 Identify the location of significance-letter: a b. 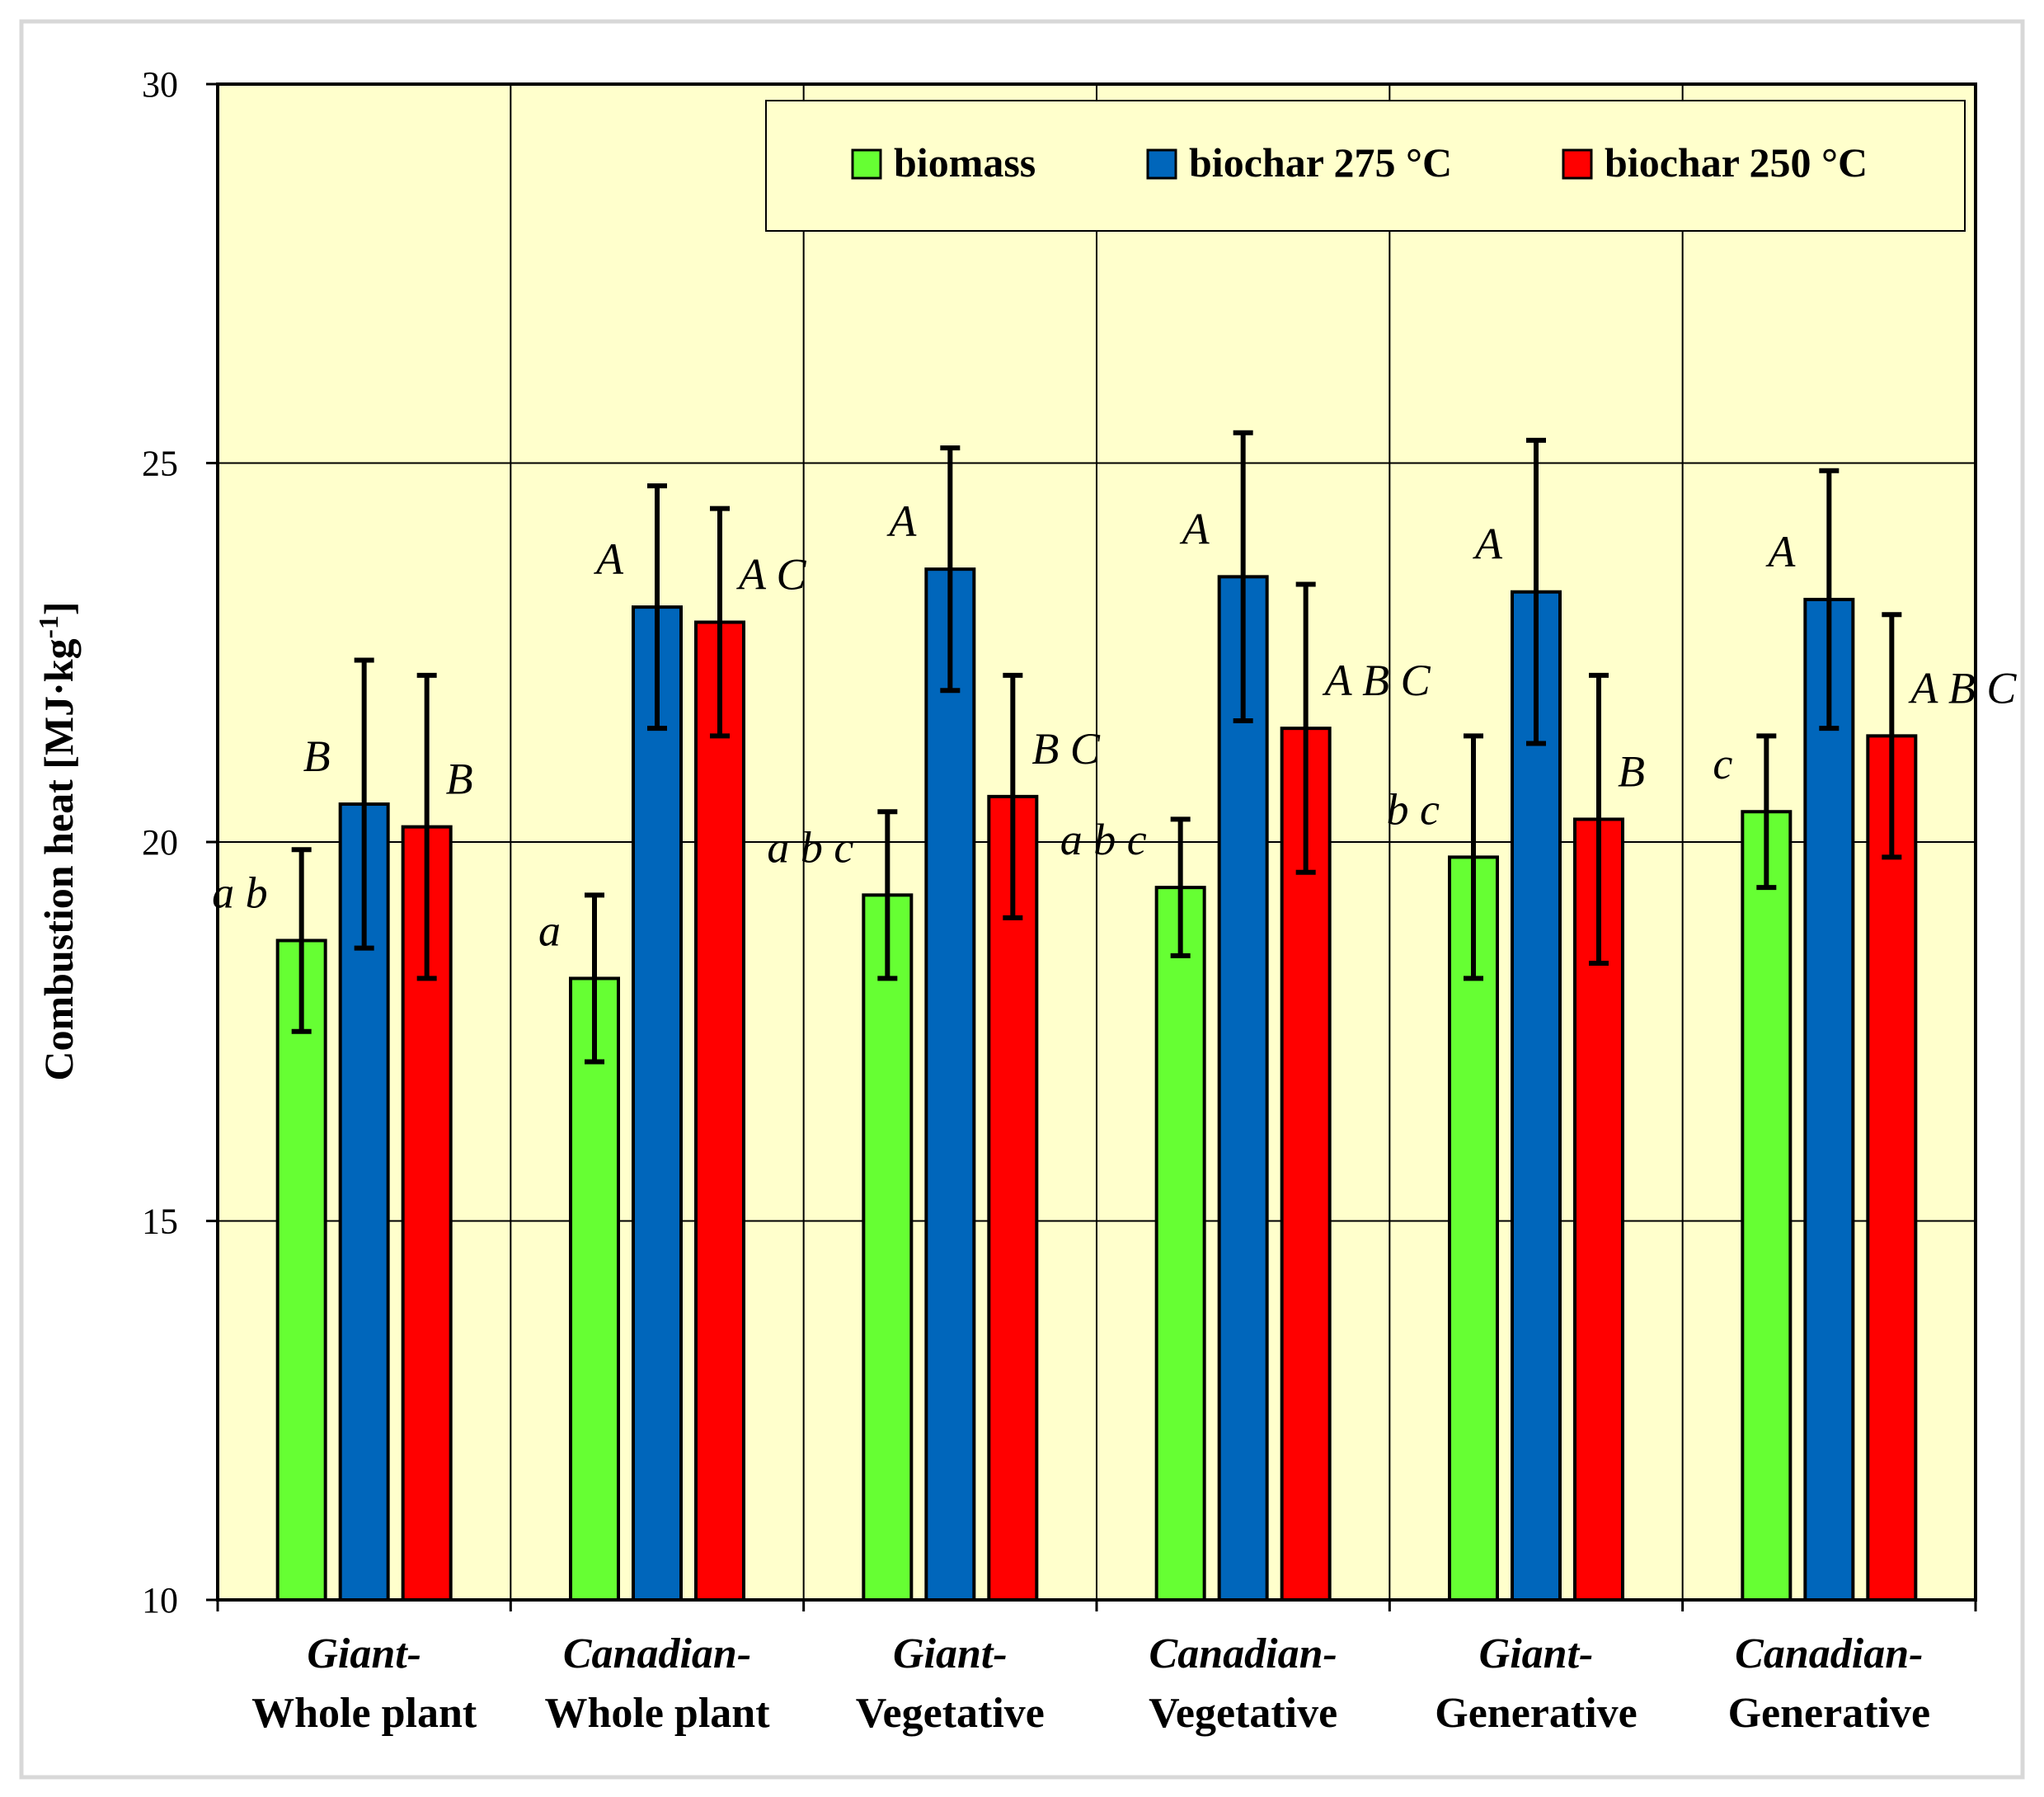
(240, 892).